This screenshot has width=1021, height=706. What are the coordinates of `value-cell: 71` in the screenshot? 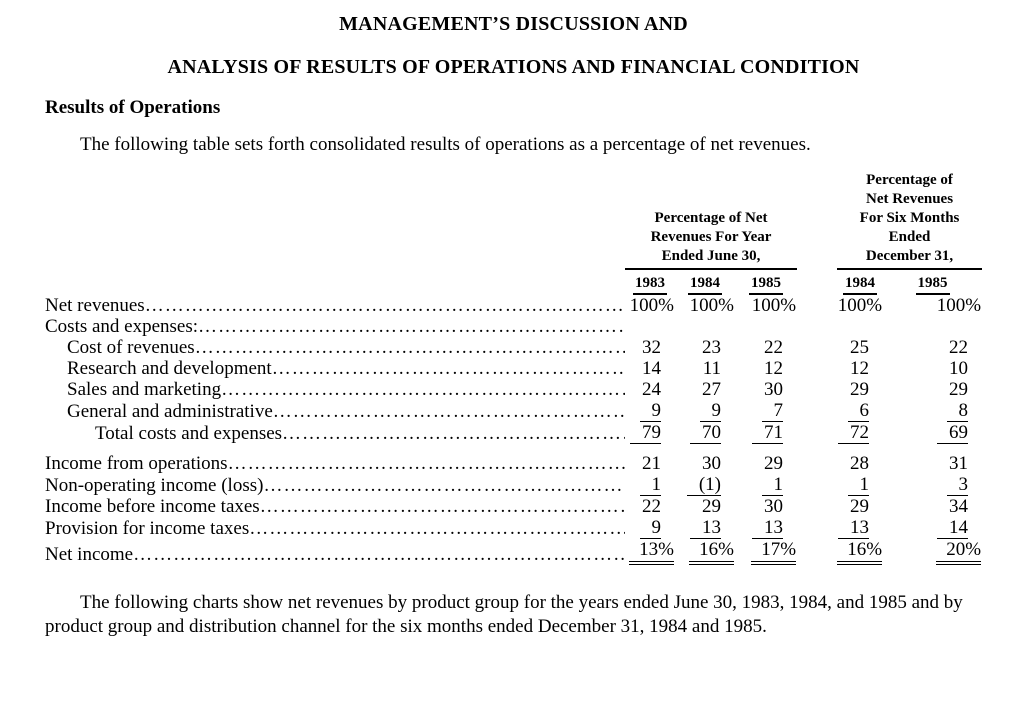 It's located at (768, 433).